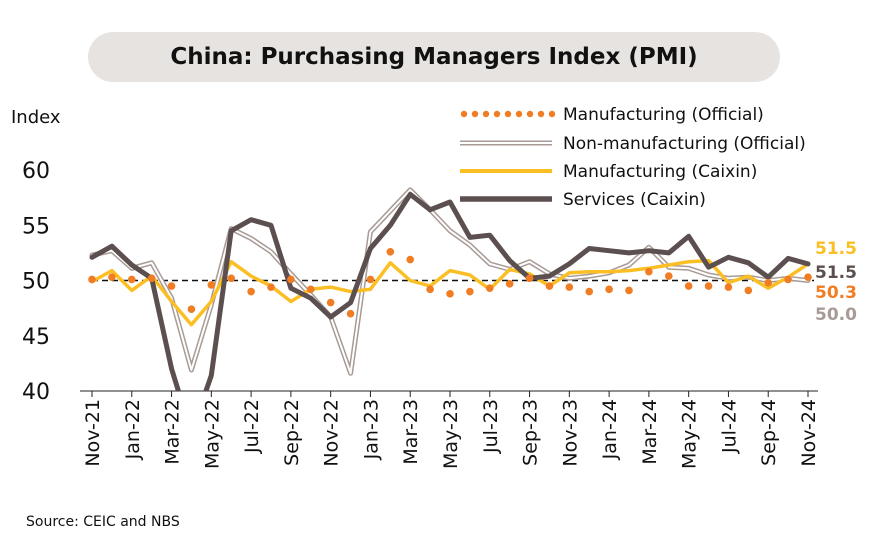  Describe the element at coordinates (212, 434) in the screenshot. I see `x-tick-label: May-22` at that location.